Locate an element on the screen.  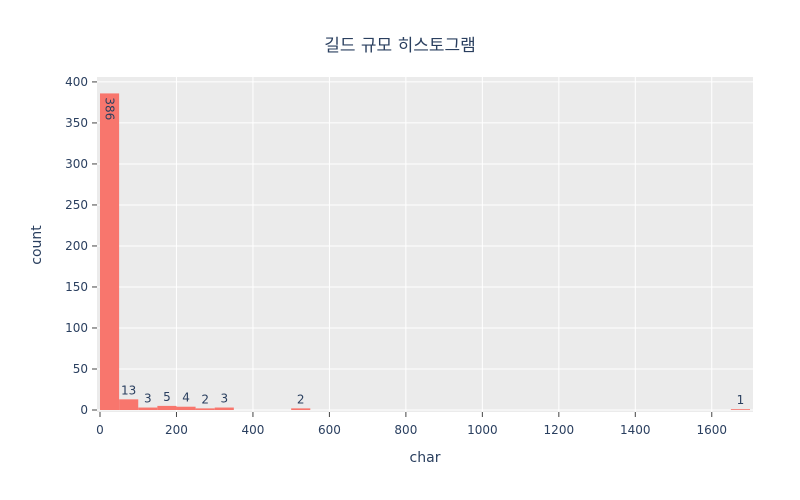
x-axis-ticks: 0 200 400 600 800 1000 1200 1400 1600 is located at coordinates (411, 424).